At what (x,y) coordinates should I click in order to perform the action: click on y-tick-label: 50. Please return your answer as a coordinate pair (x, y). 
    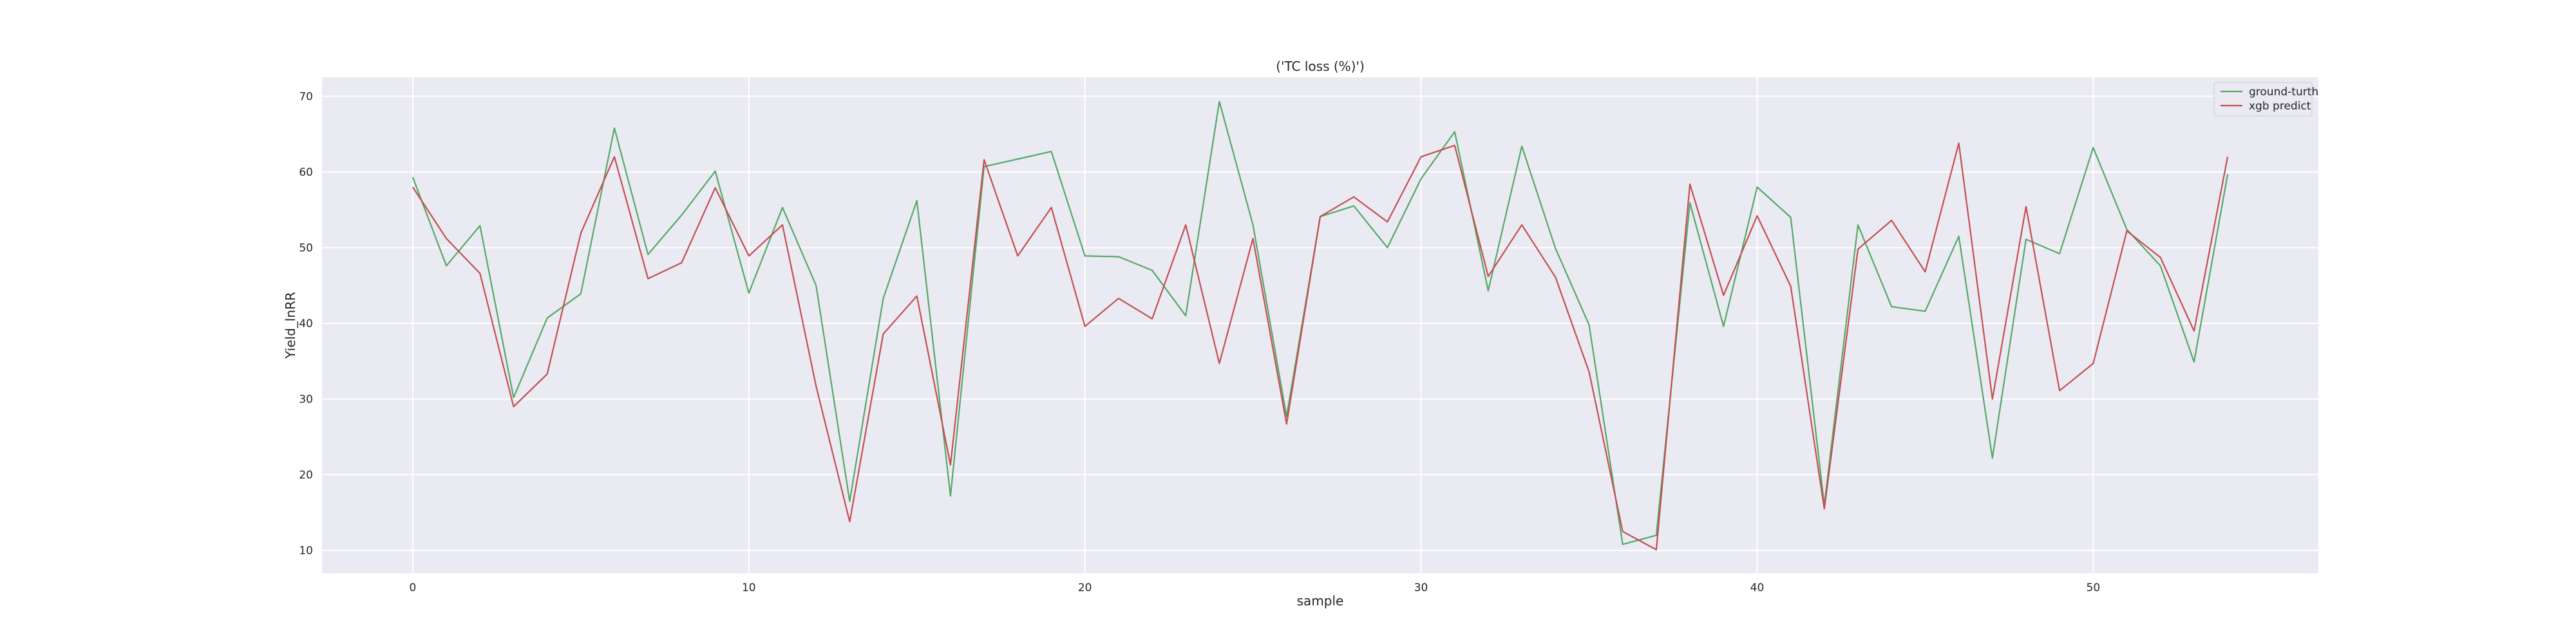
    Looking at the image, I should click on (306, 248).